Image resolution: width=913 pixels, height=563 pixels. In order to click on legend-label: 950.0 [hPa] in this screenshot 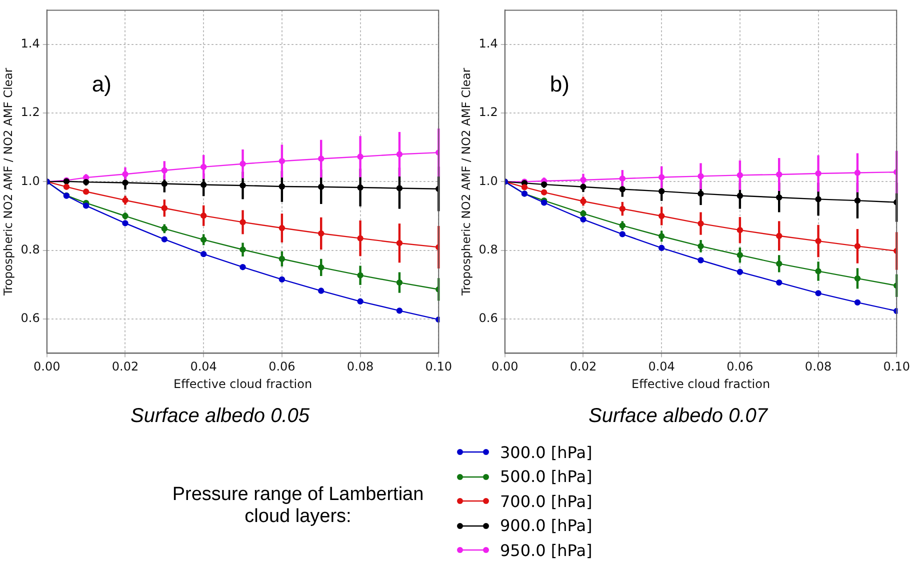, I will do `click(546, 550)`.